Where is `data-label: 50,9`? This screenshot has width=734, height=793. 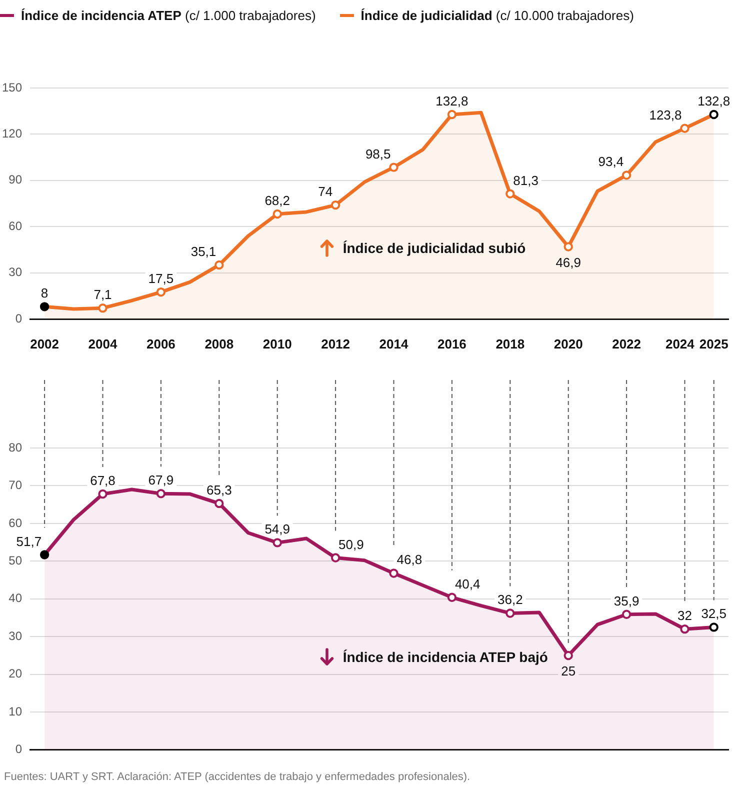
data-label: 50,9 is located at coordinates (351, 544).